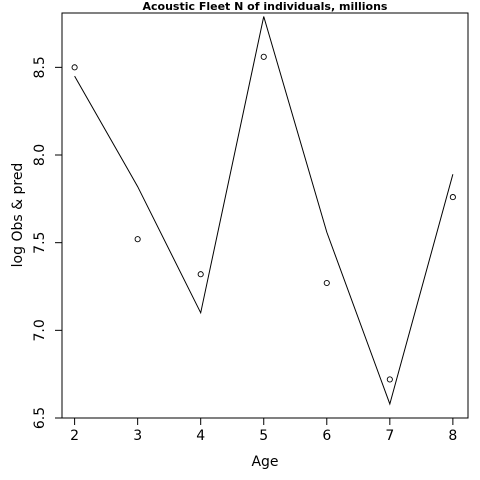  Describe the element at coordinates (40, 330) in the screenshot. I see `y-tick-label: 7.0` at that location.